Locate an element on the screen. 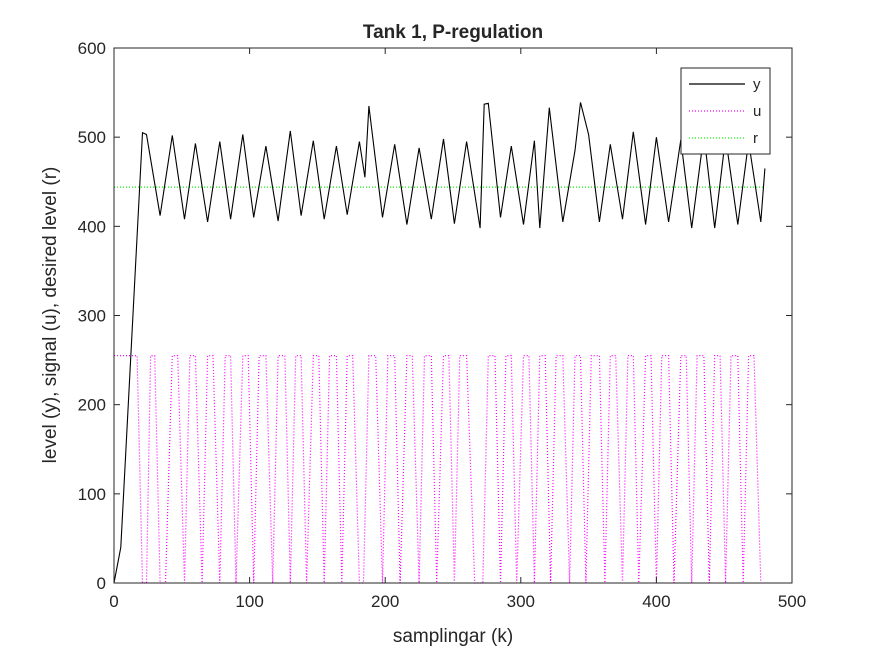  x-tick-label: 0 is located at coordinates (113, 601).